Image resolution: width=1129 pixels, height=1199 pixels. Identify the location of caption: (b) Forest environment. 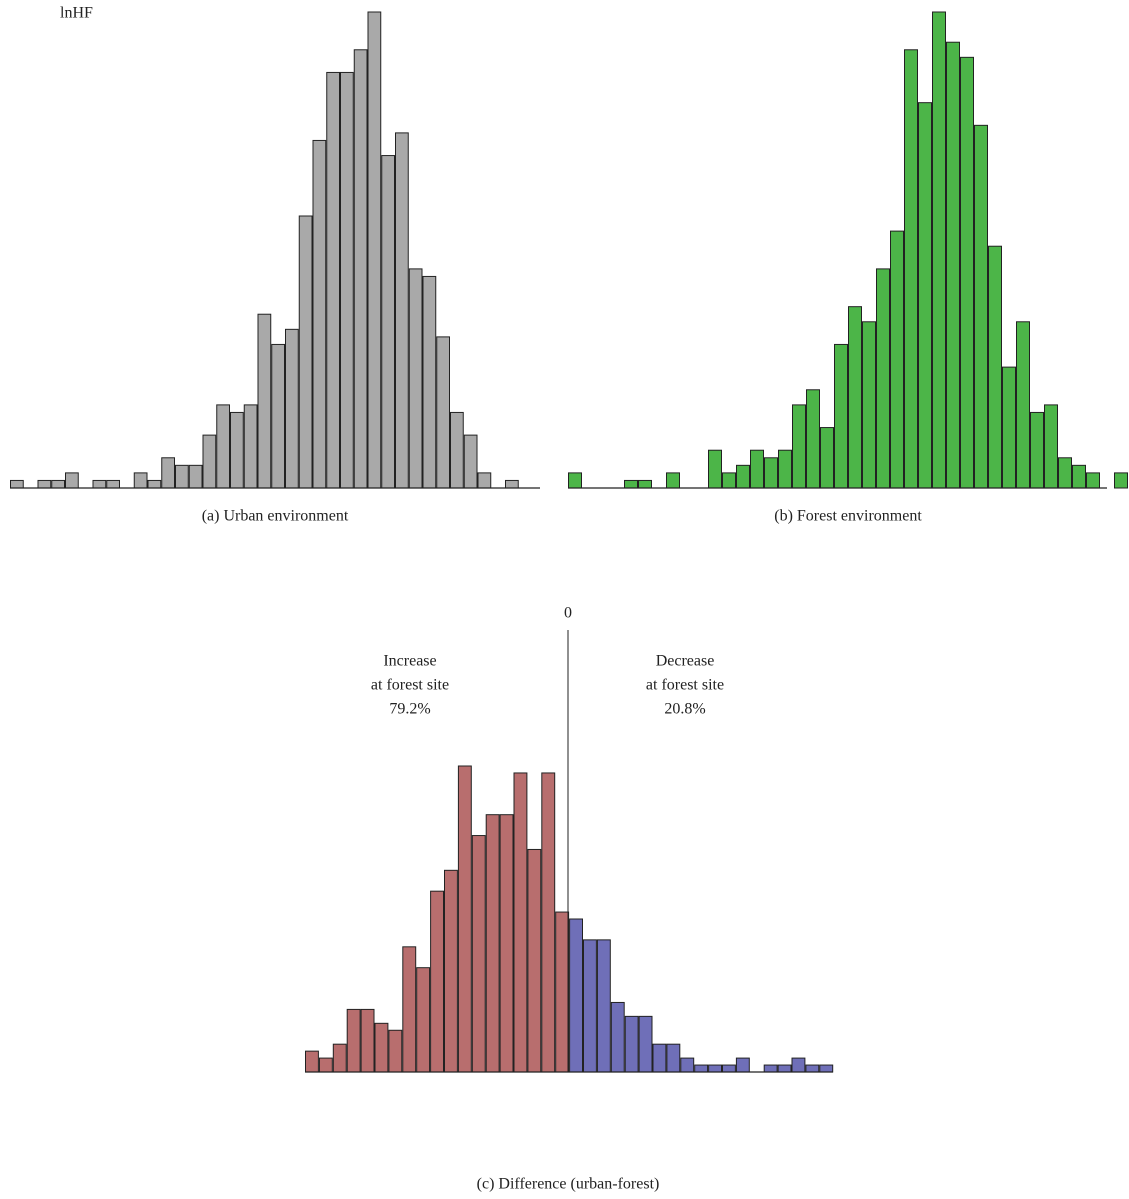
(848, 516).